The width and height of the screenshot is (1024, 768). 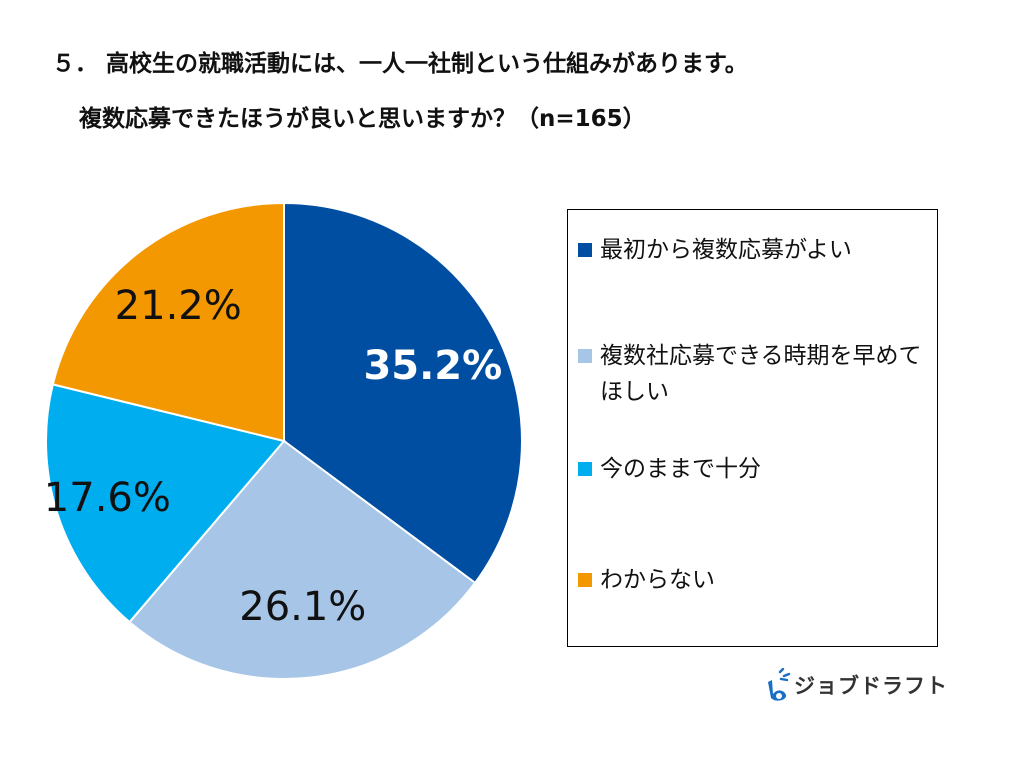 I want to click on slice-label-3: 21.2%, so click(x=178, y=306).